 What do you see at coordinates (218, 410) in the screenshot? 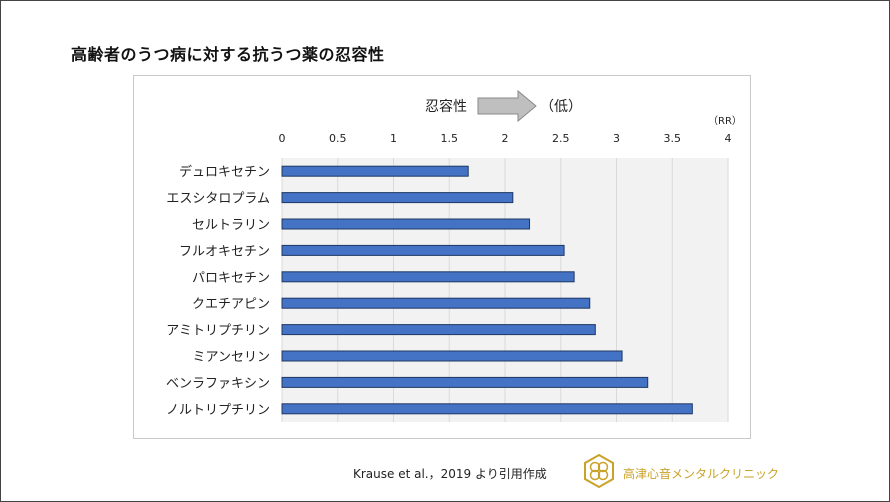
I see `category-label: ノルトリプチリン` at bounding box center [218, 410].